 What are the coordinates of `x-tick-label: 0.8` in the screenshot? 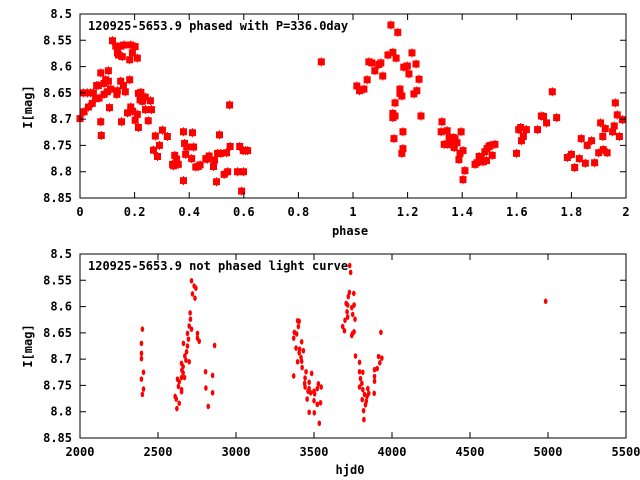 It's located at (299, 212).